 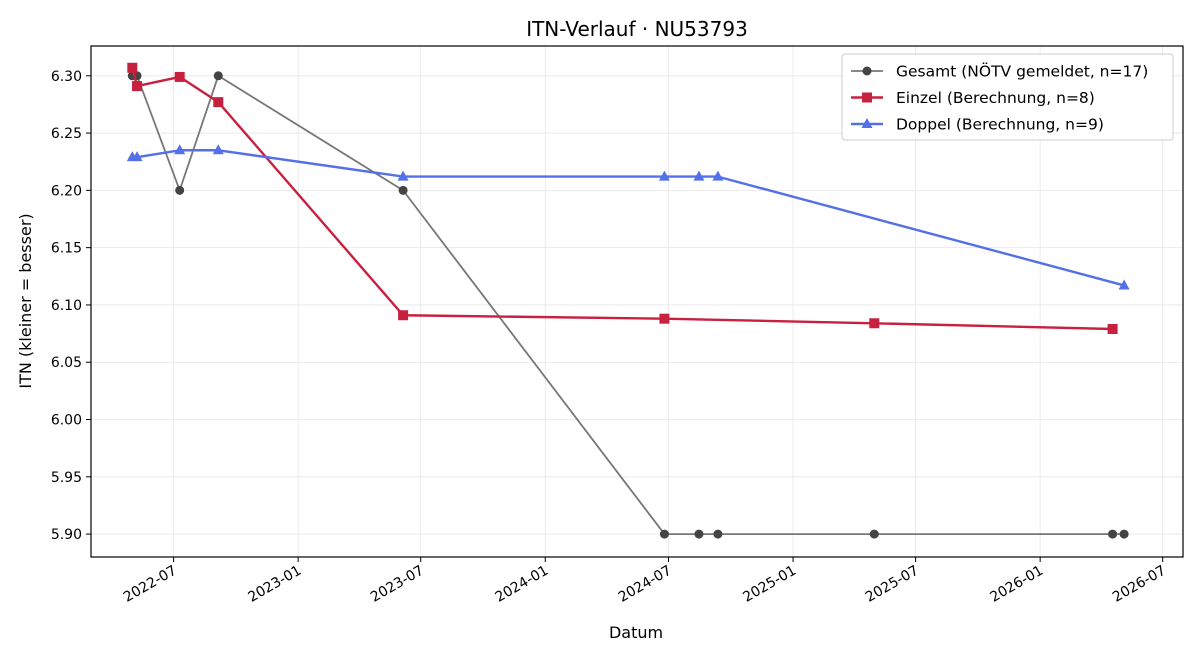 I want to click on y-axis: 5.90 5.95 6.00 6.05 6.10 6.15 6.20 6.25 6.30, so click(x=71, y=306).